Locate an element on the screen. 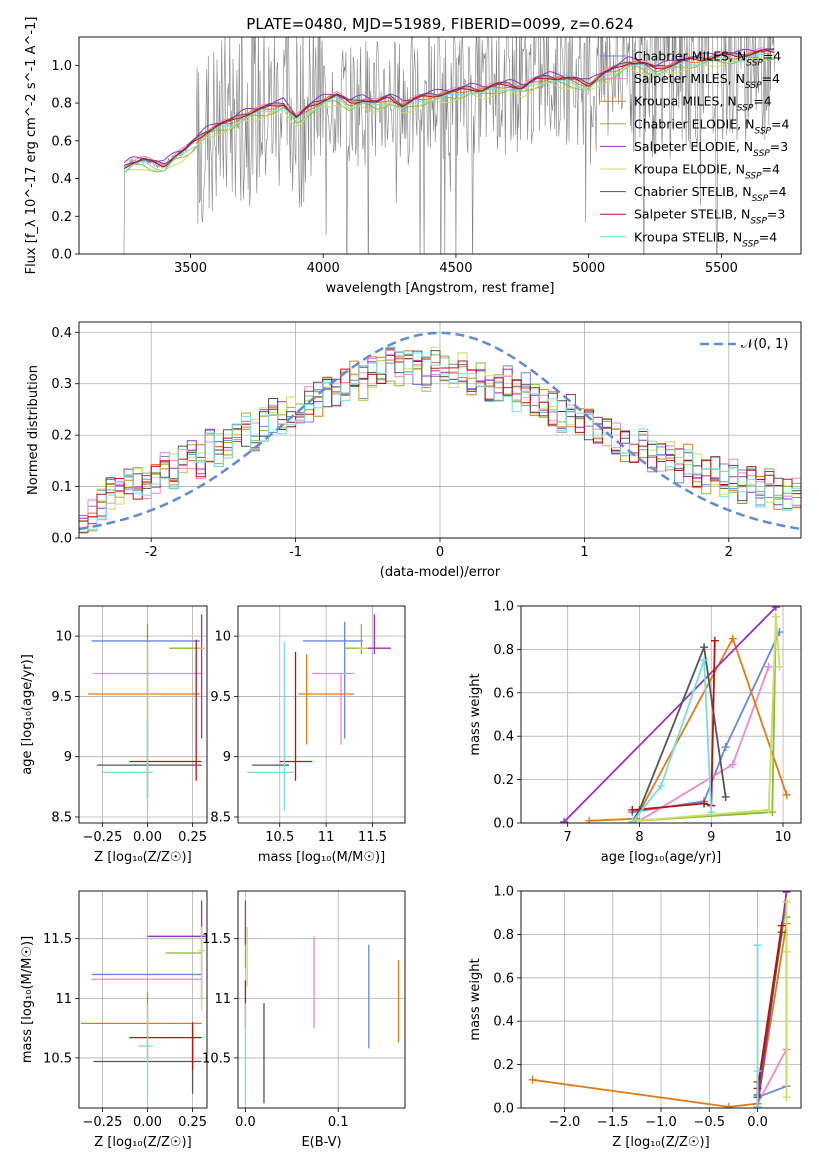 This screenshot has height=1170, width=819. x-tick-label: 2 is located at coordinates (729, 552).